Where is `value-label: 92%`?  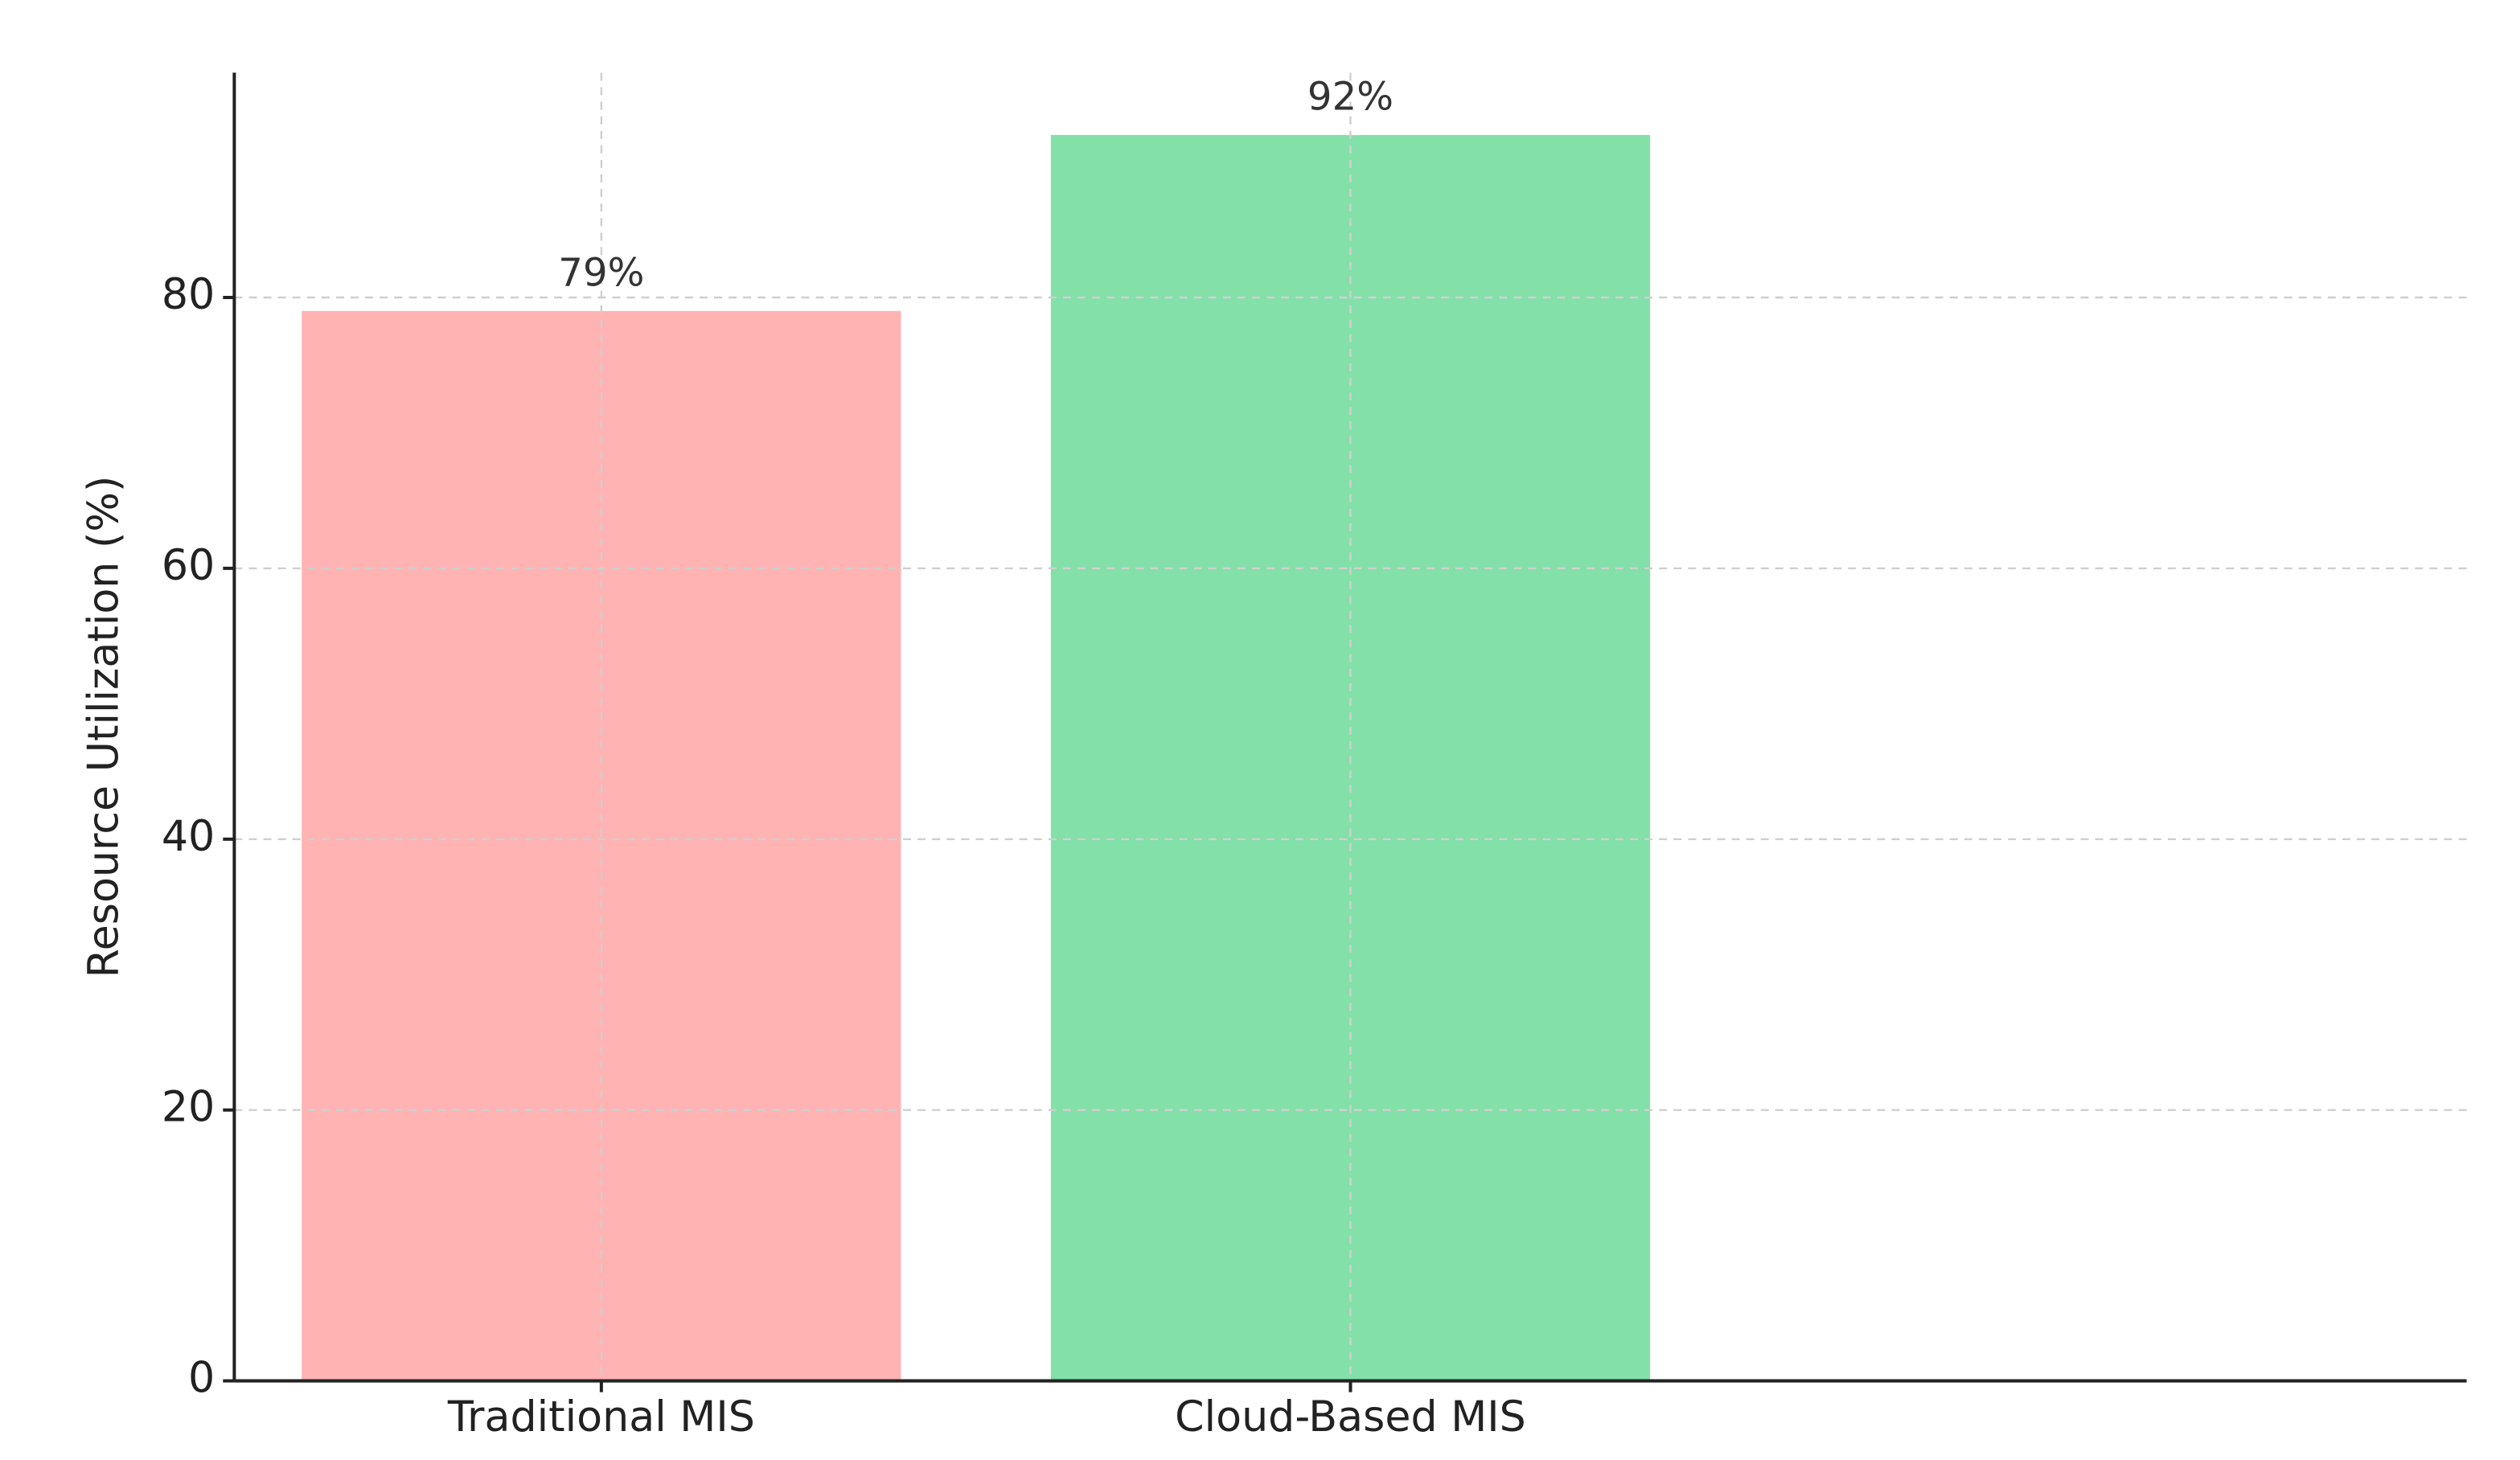 value-label: 92% is located at coordinates (1350, 98).